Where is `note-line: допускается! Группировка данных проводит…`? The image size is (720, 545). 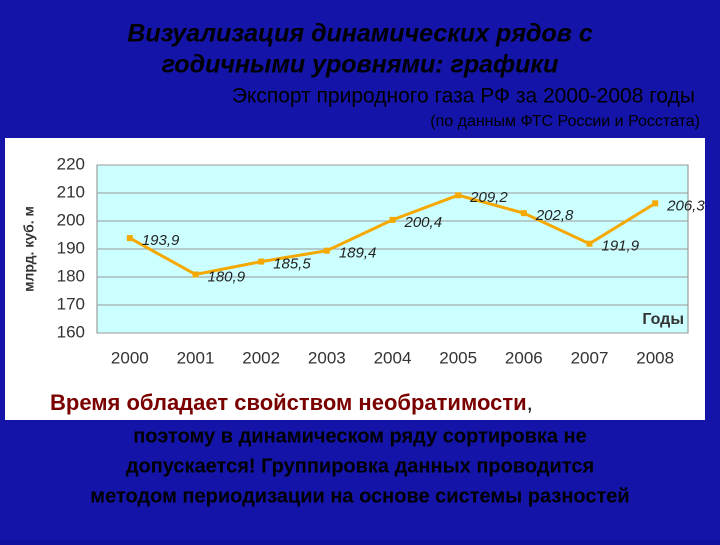 note-line: допускается! Группировка данных проводит… is located at coordinates (360, 466).